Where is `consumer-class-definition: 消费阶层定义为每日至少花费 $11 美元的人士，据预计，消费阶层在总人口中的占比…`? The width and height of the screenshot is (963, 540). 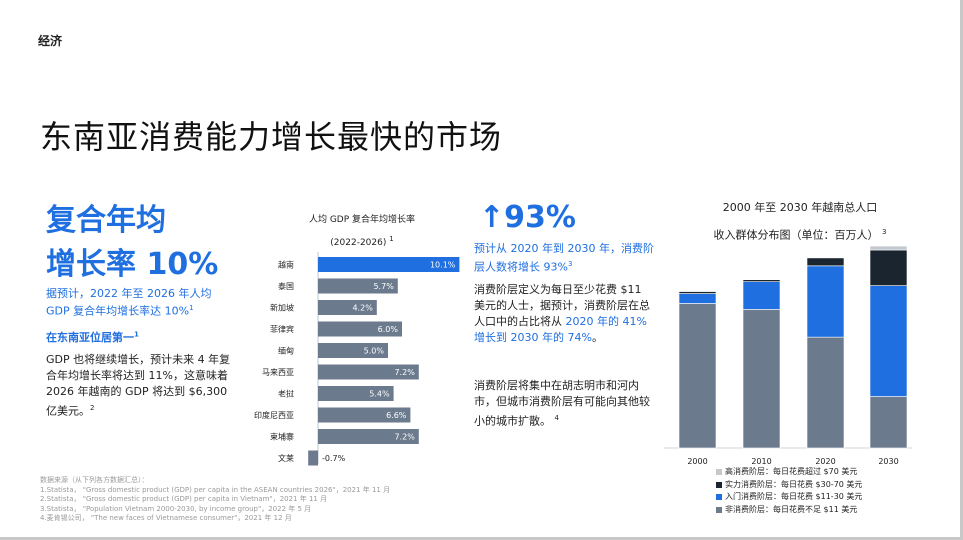
consumer-class-definition: 消费阶层定义为每日至少花费 $11 美元的人士，据预计，消费阶层在总人口中的占比… is located at coordinates (562, 313).